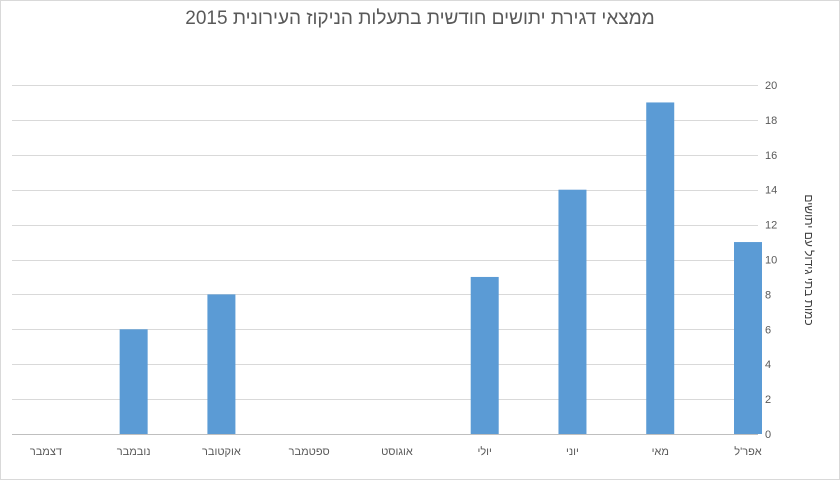  What do you see at coordinates (768, 330) in the screenshot?
I see `y-tick-label: 6` at bounding box center [768, 330].